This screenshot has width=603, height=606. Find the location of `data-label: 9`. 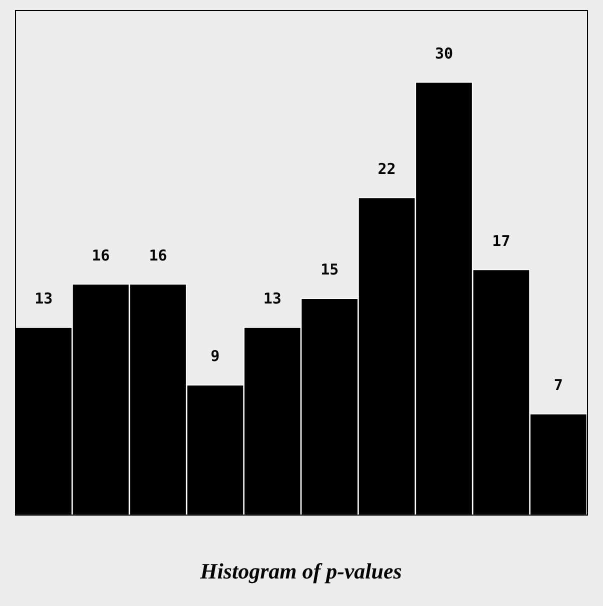

data-label: 9 is located at coordinates (215, 356).